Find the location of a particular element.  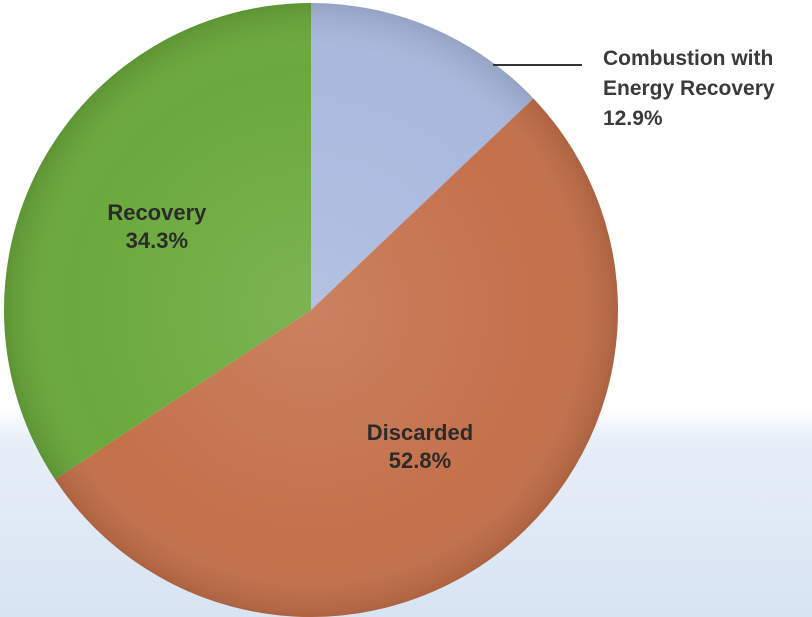

slice-label: Discarded 52.8% is located at coordinates (420, 447).